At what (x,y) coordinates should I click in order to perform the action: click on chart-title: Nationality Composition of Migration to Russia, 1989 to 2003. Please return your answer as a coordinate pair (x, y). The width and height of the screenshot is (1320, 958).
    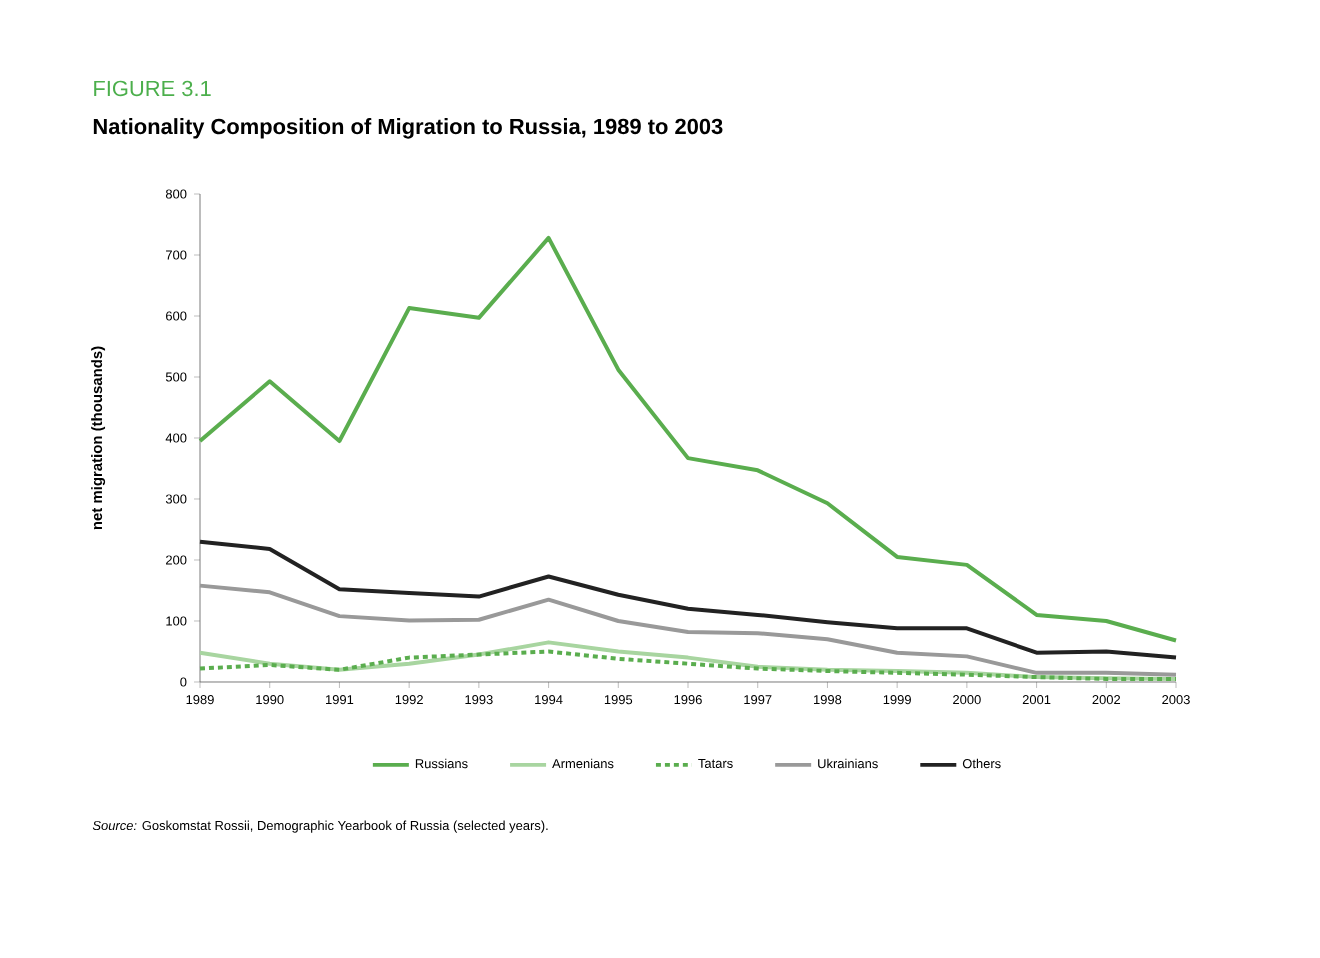
    Looking at the image, I should click on (408, 128).